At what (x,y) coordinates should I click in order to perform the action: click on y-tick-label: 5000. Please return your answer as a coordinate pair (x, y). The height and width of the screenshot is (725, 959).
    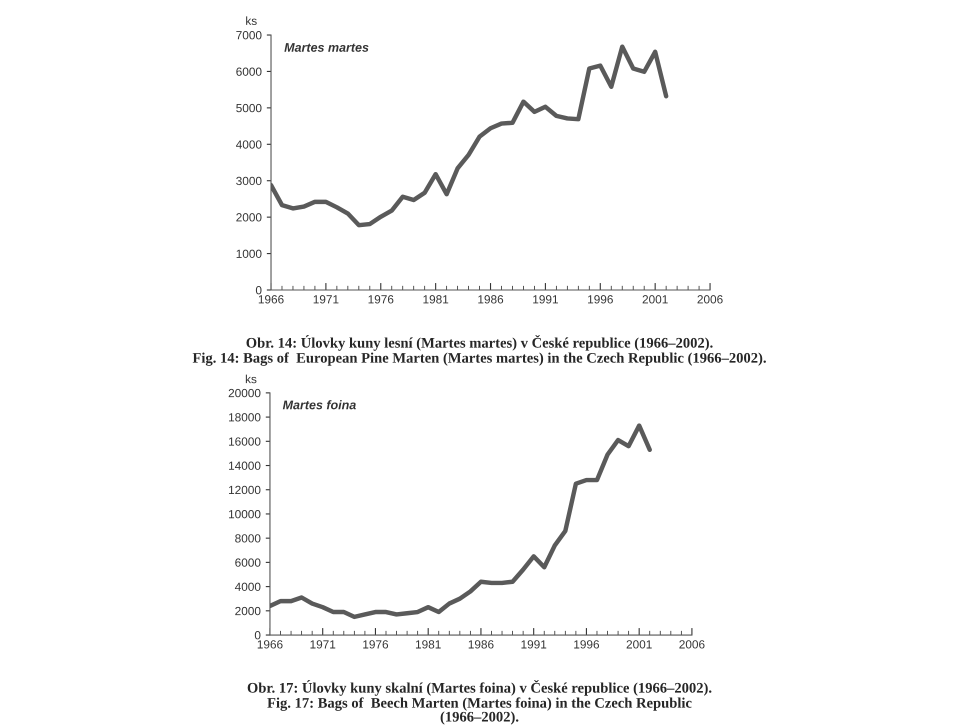
    Looking at the image, I should click on (249, 108).